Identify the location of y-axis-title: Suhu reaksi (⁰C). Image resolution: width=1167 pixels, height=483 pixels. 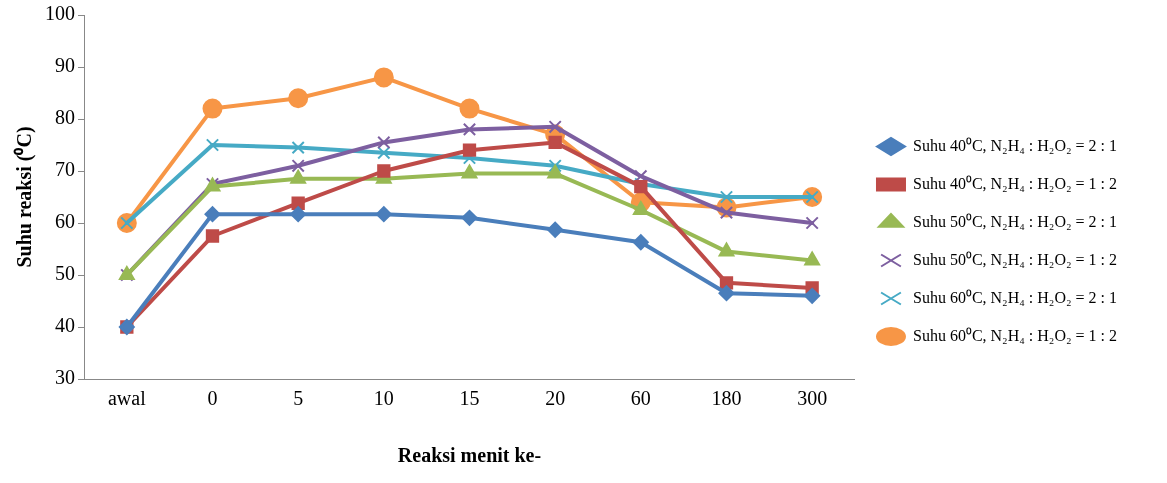
(25, 197).